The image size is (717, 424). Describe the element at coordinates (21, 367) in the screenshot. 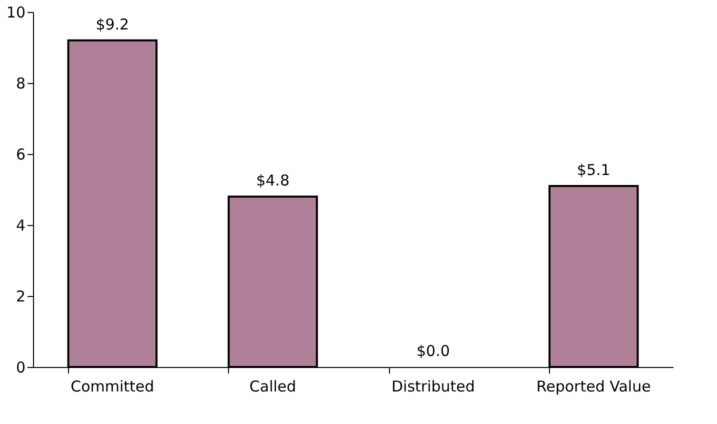

I see `y-tick-label: 0` at that location.